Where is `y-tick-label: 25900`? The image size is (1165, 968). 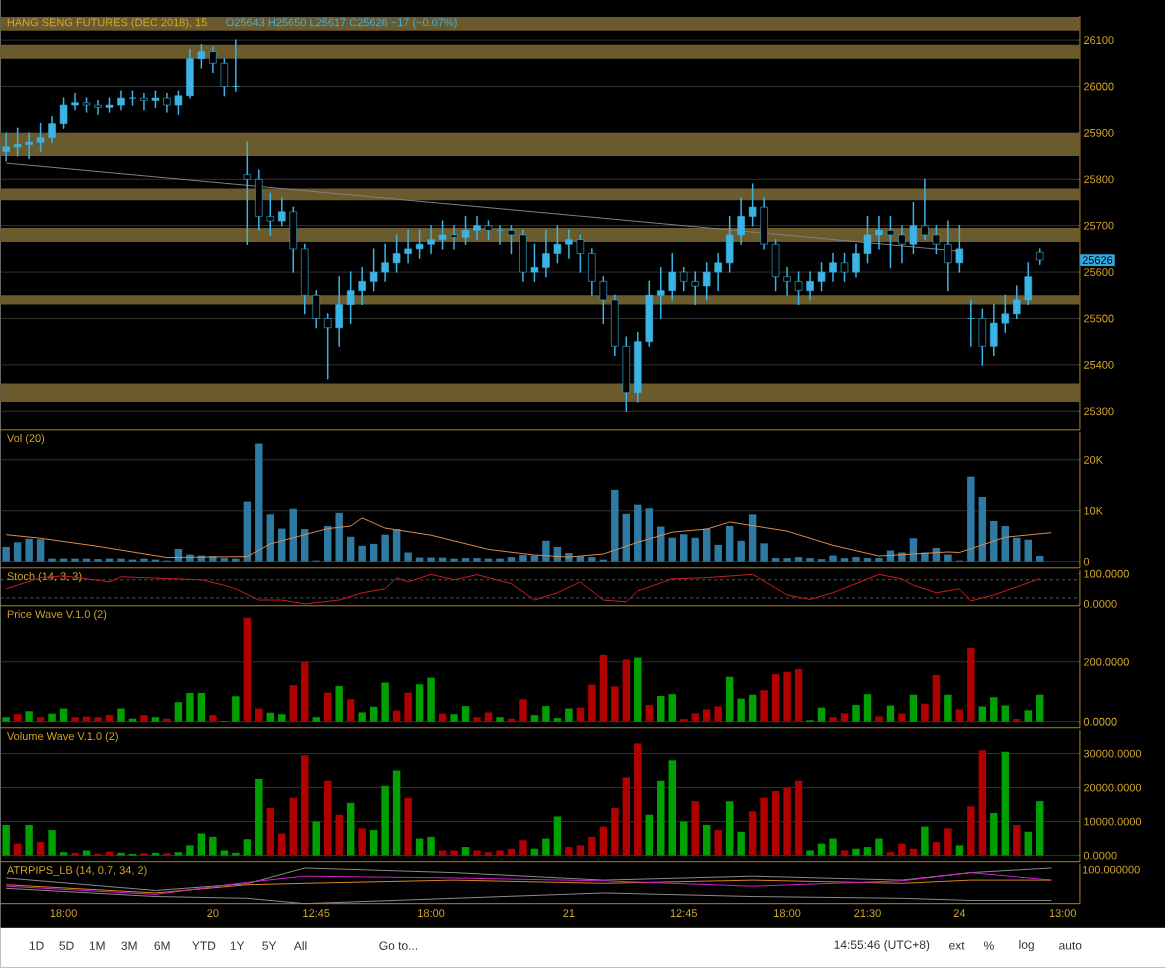
y-tick-label: 25900 is located at coordinates (1099, 133).